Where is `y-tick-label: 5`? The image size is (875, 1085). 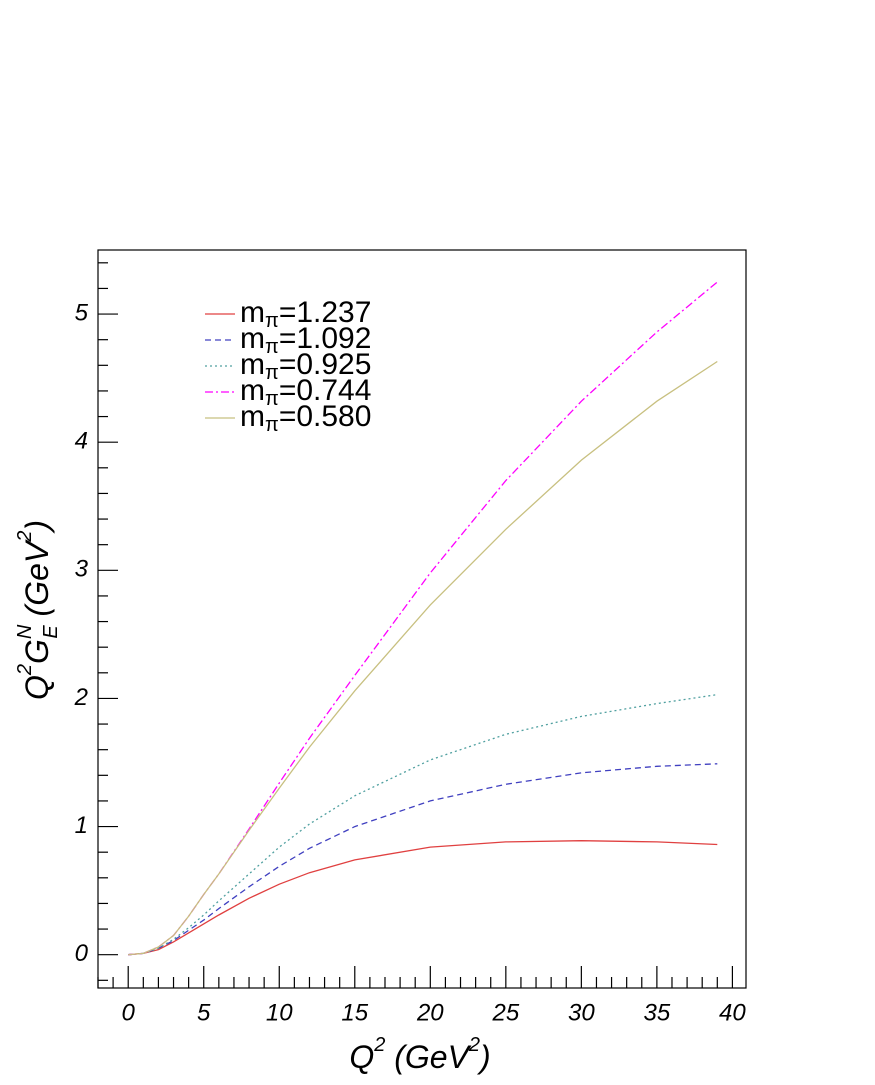
y-tick-label: 5 is located at coordinates (82, 312).